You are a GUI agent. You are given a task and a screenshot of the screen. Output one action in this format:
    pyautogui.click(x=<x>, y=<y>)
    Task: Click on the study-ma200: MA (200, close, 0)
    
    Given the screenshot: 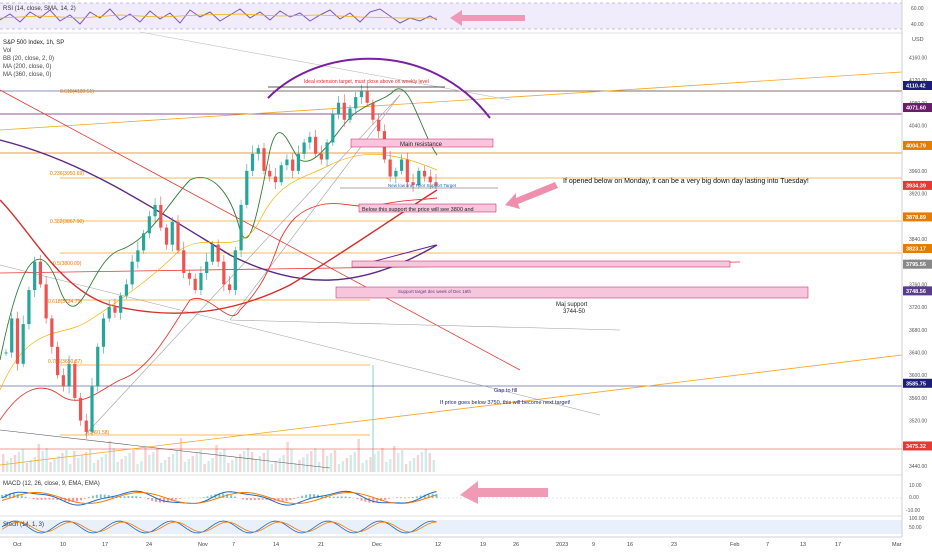 What is the action you would take?
    pyautogui.click(x=27, y=67)
    